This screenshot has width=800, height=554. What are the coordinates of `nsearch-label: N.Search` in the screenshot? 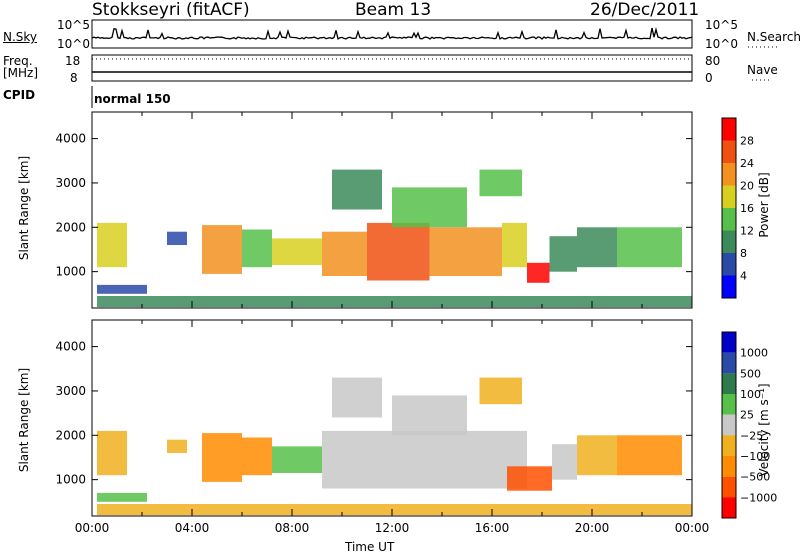 It's located at (773, 37).